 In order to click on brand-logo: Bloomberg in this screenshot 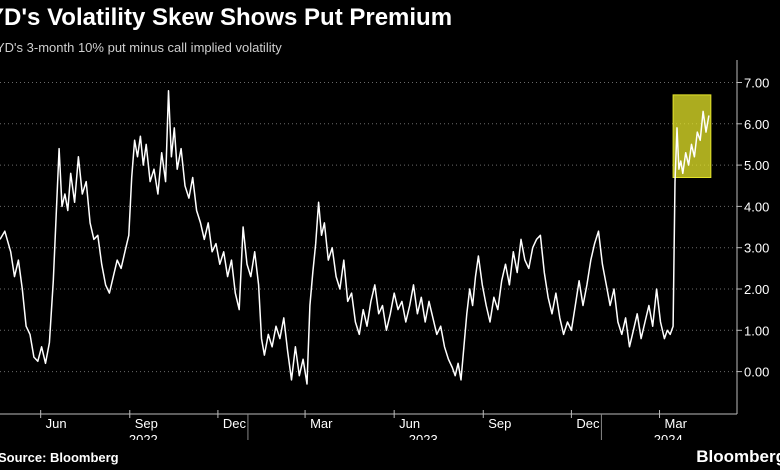, I will do `click(738, 456)`.